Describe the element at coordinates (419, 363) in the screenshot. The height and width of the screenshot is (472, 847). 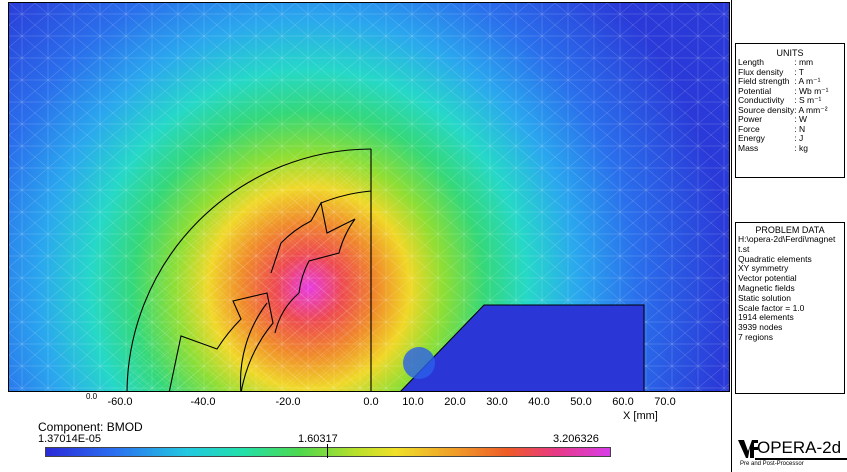
I see `pole-corner-field` at that location.